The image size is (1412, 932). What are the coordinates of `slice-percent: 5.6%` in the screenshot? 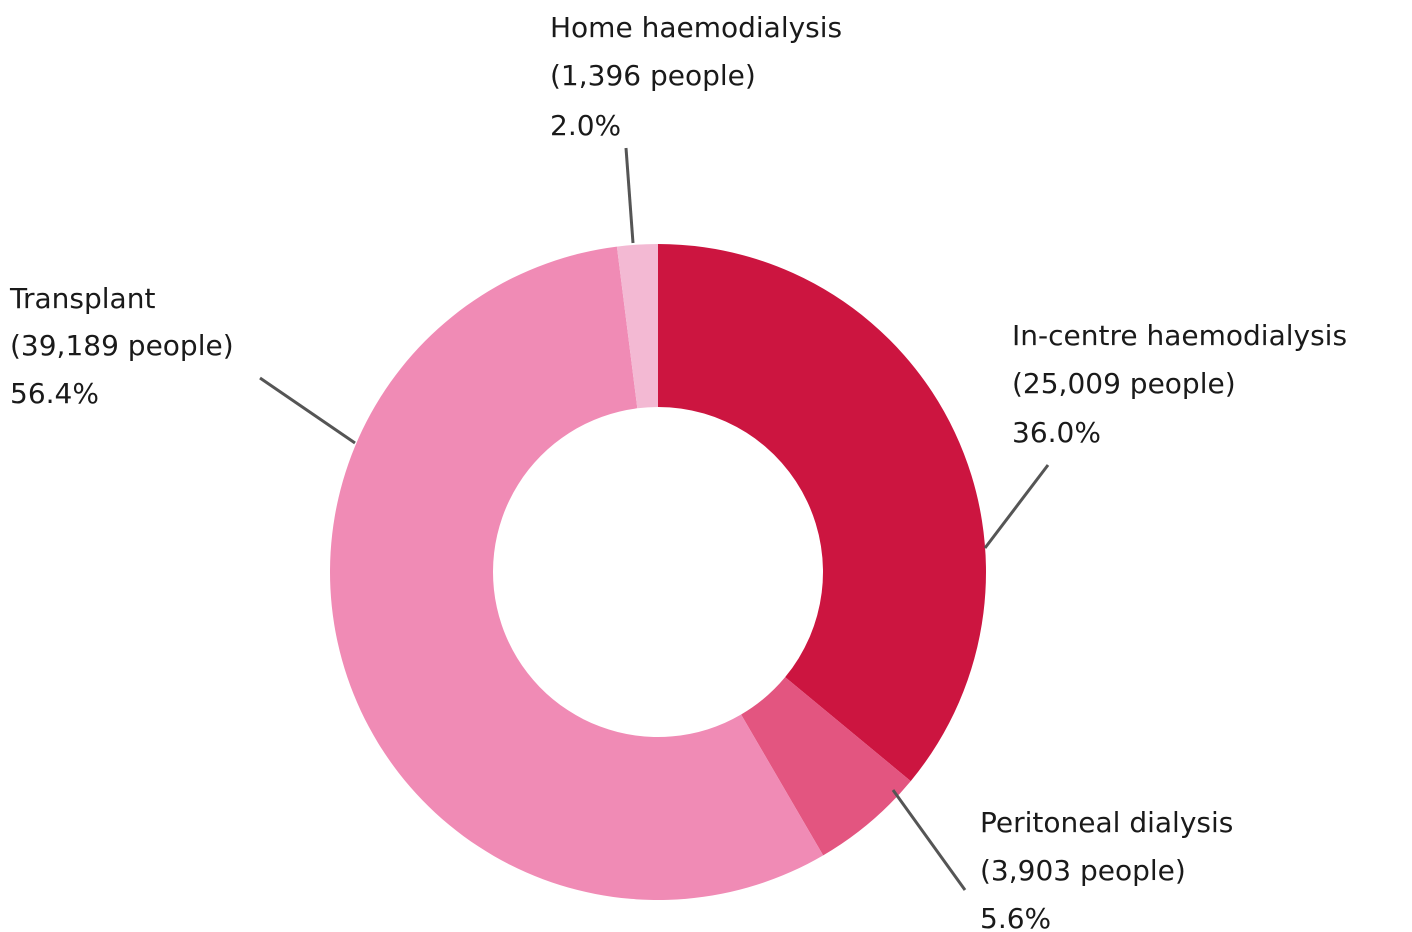 It's located at (1015, 917).